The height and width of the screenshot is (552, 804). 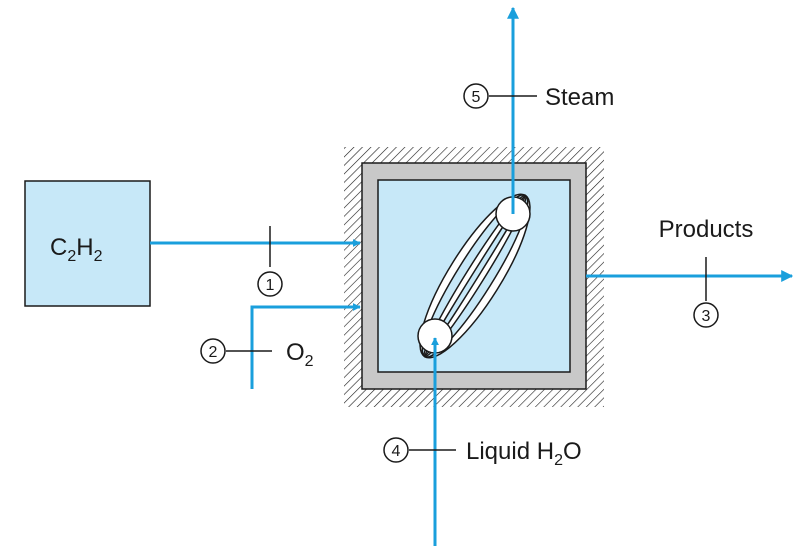 What do you see at coordinates (255, 261) in the screenshot?
I see `stream-1: 1` at bounding box center [255, 261].